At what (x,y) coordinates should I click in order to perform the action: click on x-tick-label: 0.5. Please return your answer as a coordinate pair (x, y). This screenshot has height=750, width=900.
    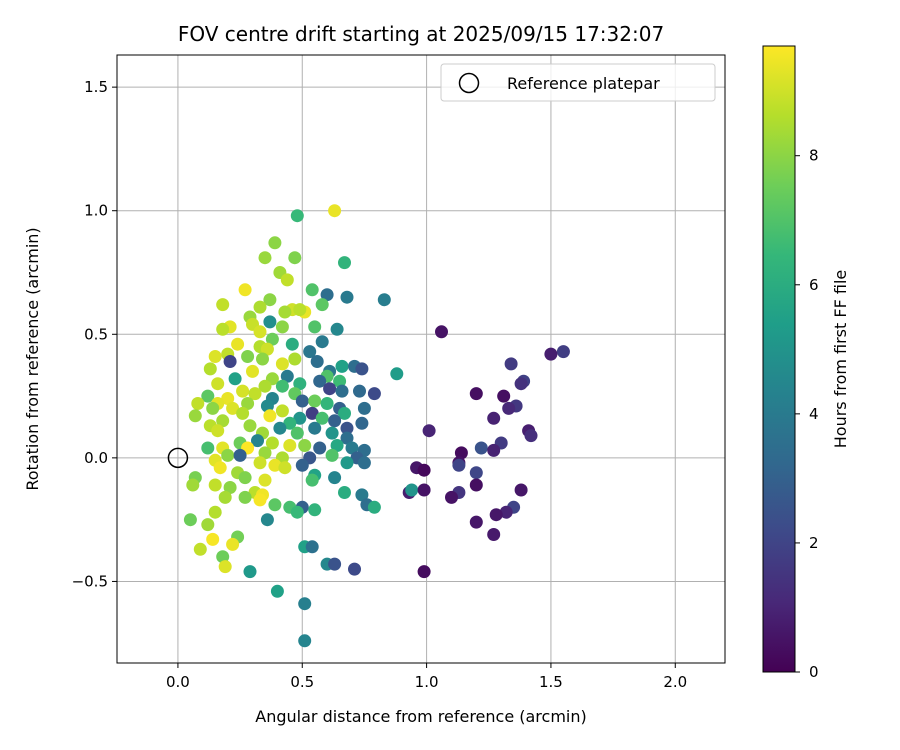
    Looking at the image, I should click on (302, 682).